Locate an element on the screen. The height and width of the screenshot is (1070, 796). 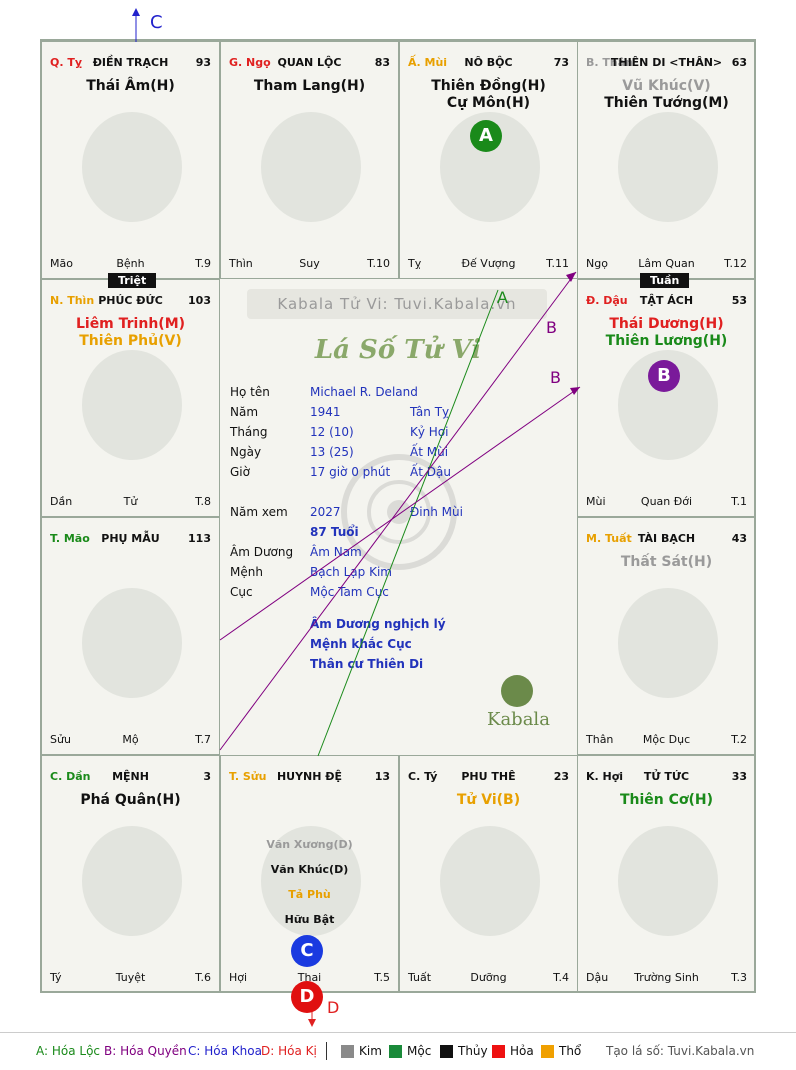
legend-tho-swatch is located at coordinates (547, 1051).